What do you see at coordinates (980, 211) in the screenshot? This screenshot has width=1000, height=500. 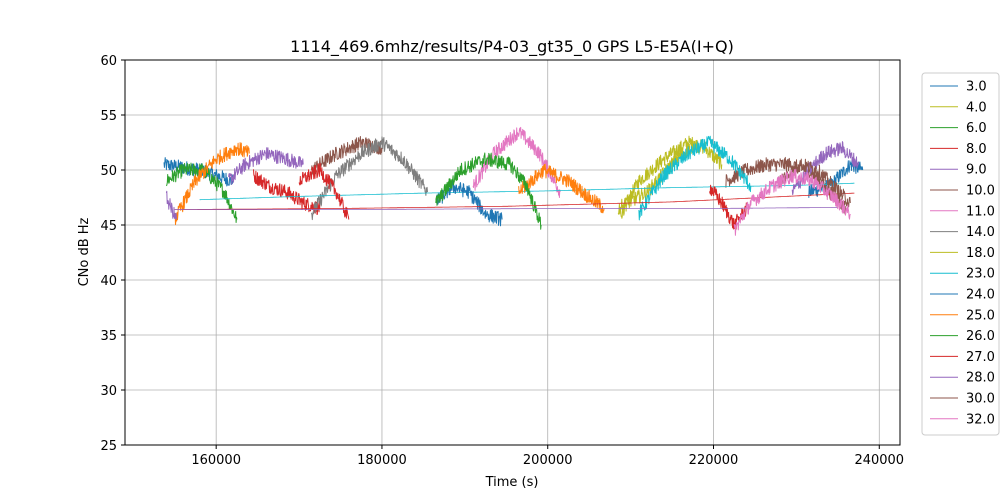 I see `legend-entry-label: 11.0` at bounding box center [980, 211].